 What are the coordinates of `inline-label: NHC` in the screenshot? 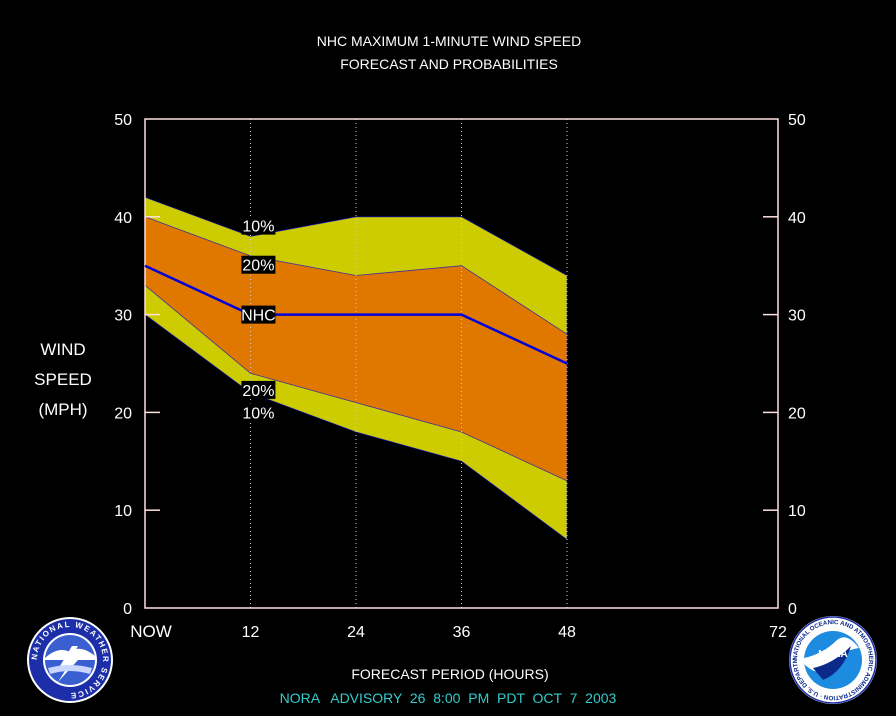 It's located at (258, 315).